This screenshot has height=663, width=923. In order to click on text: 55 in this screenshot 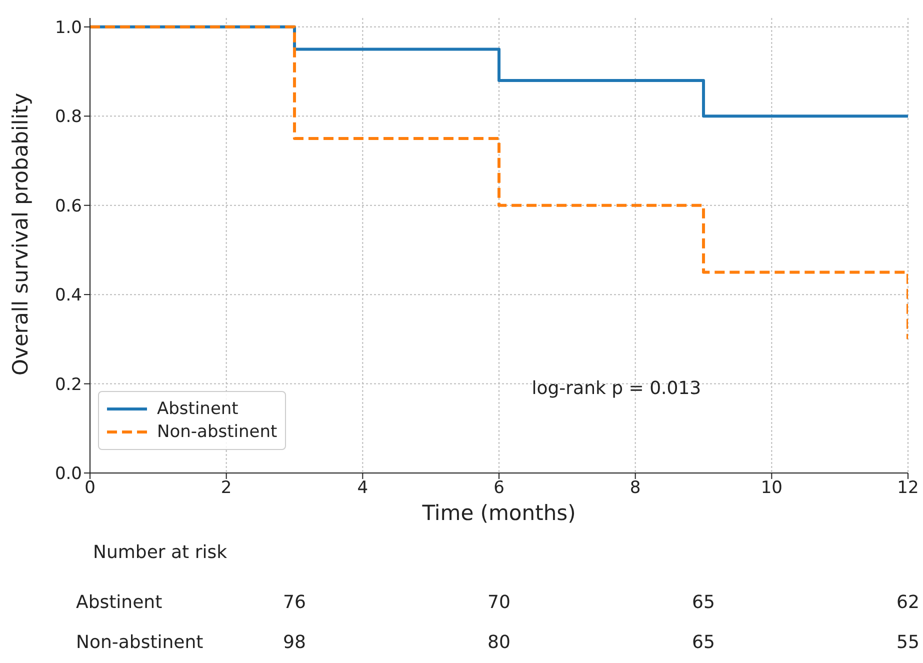, I will do `click(908, 642)`.